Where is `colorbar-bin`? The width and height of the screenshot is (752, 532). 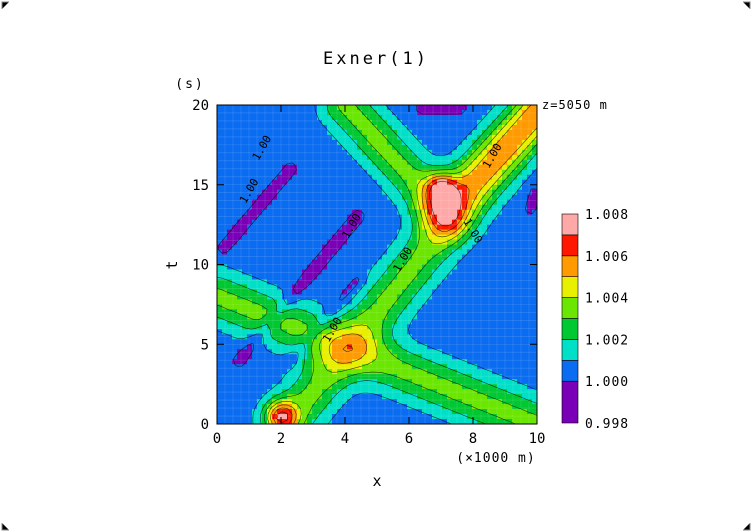 colorbar-bin is located at coordinates (570, 245).